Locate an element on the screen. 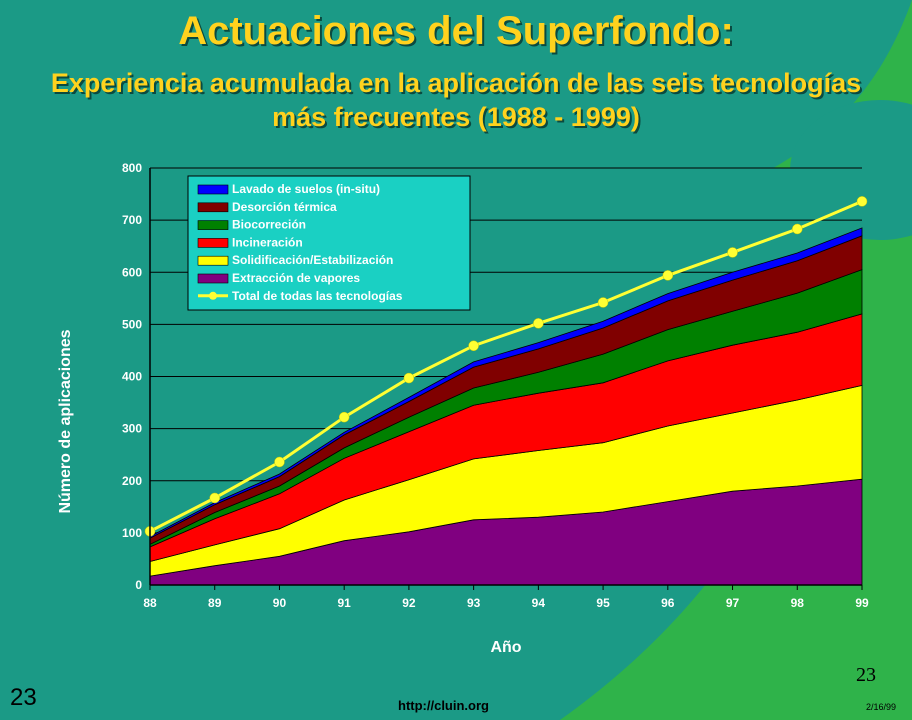 This screenshot has width=912, height=720. x-tick-label: 91 is located at coordinates (345, 603).